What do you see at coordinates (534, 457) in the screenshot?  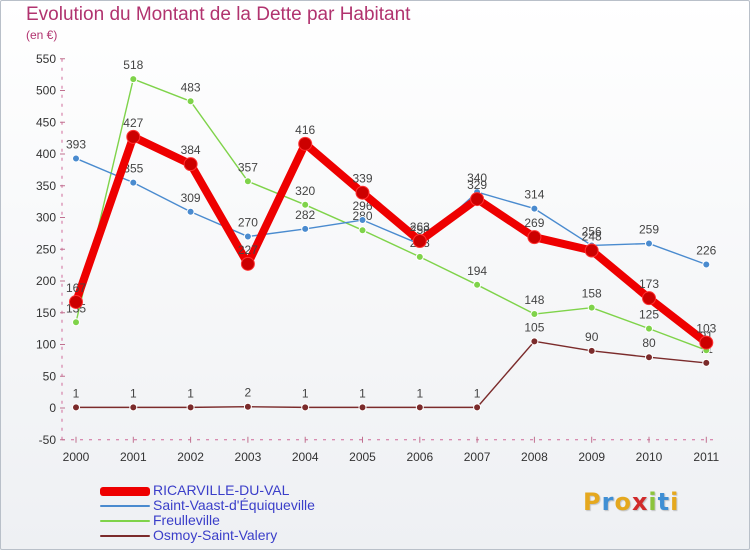 I see `x-tick-label: 2008` at bounding box center [534, 457].